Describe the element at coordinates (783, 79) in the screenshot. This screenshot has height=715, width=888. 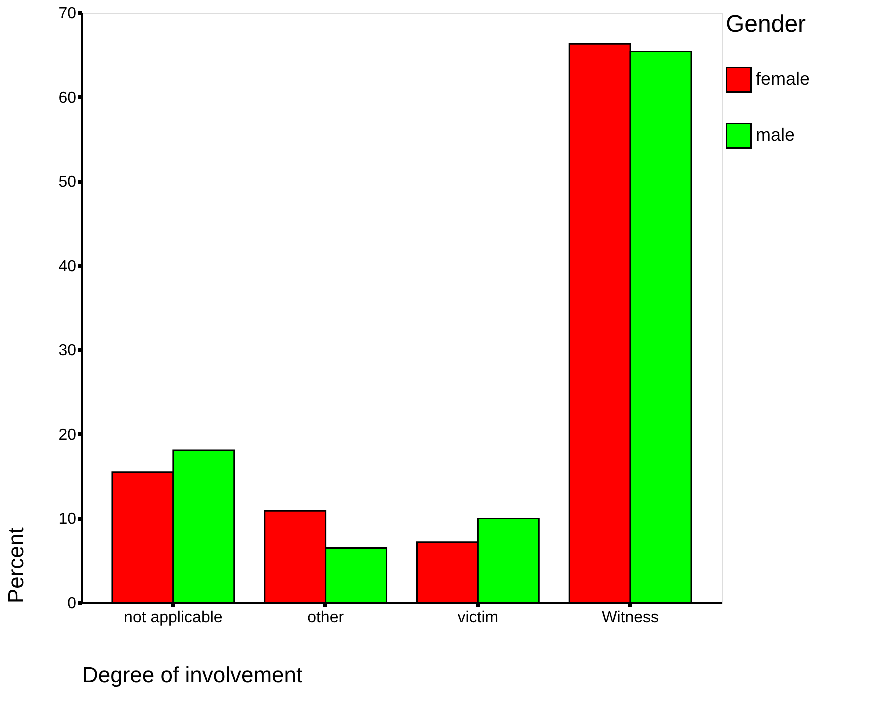
I see `legend-label: female` at that location.